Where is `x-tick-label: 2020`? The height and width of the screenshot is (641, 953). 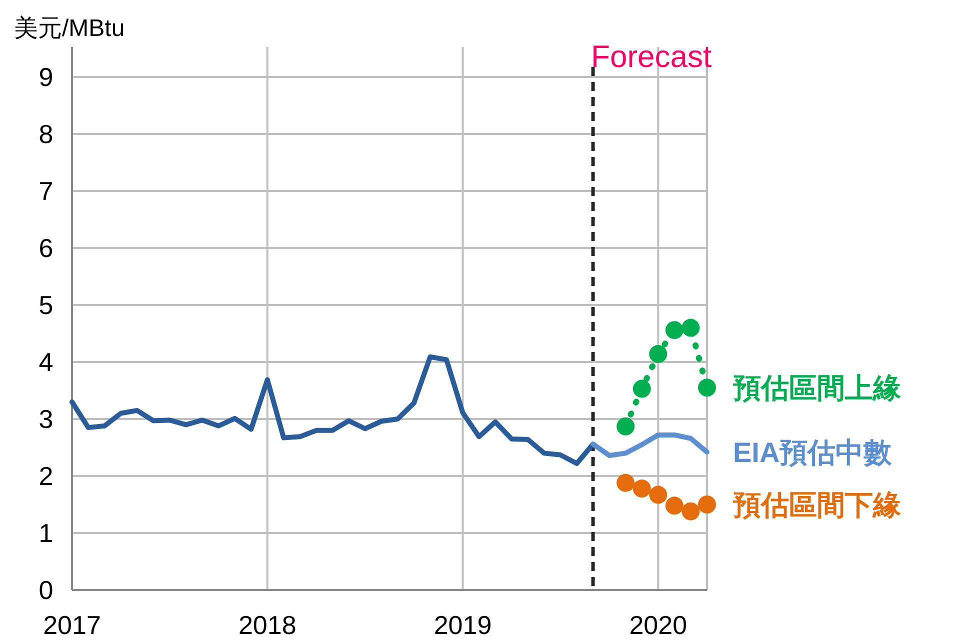
x-tick-label: 2020 is located at coordinates (658, 625).